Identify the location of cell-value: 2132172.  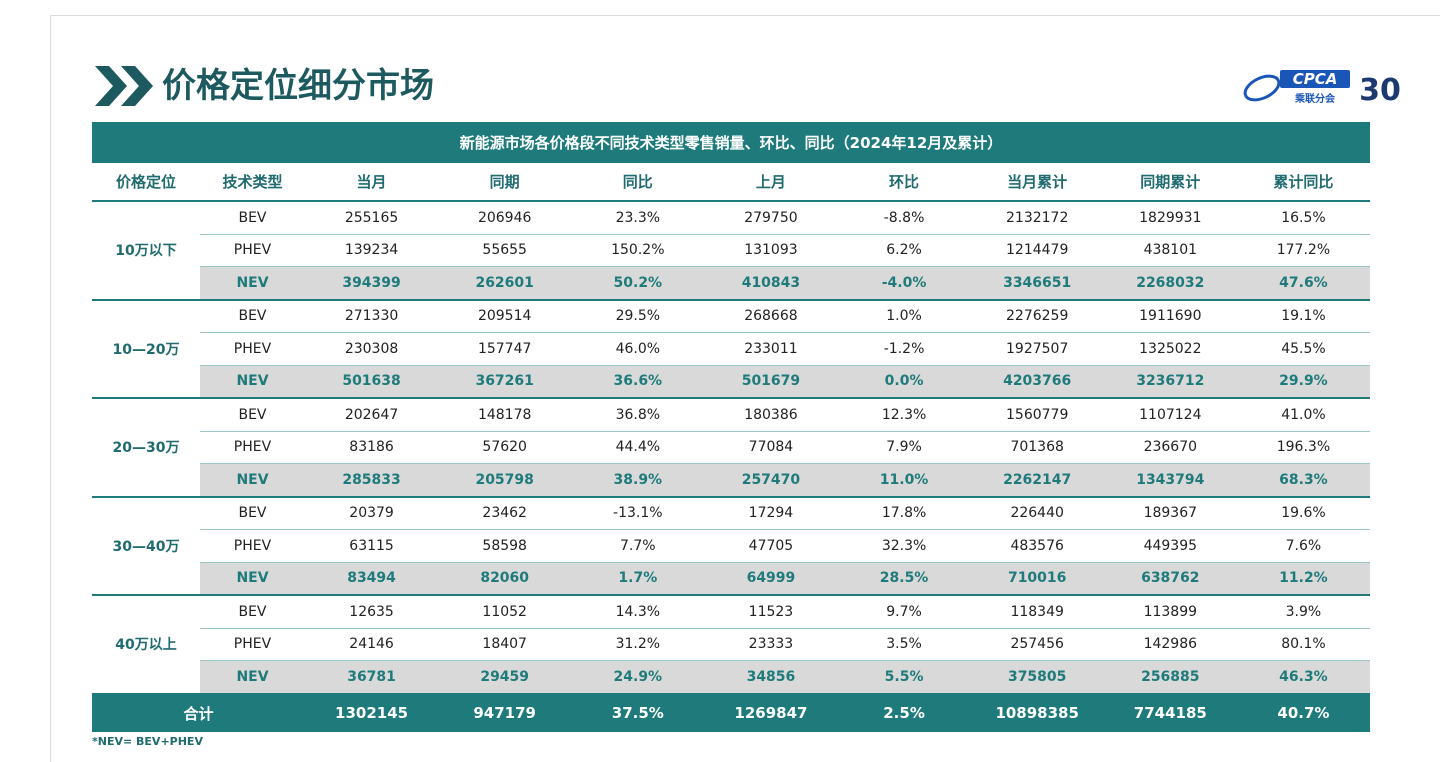
(1037, 218).